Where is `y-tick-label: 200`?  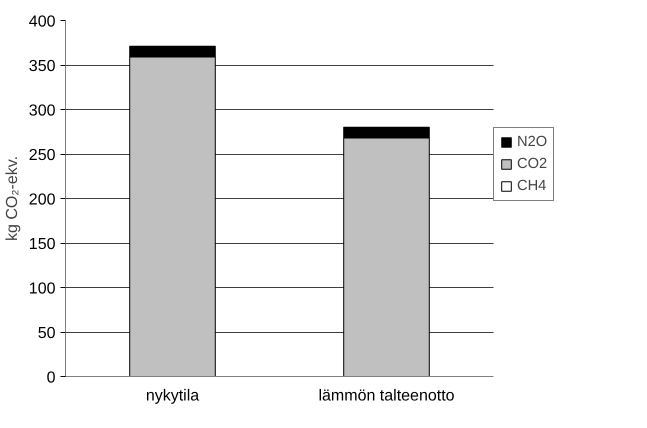 y-tick-label: 200 is located at coordinates (42, 200).